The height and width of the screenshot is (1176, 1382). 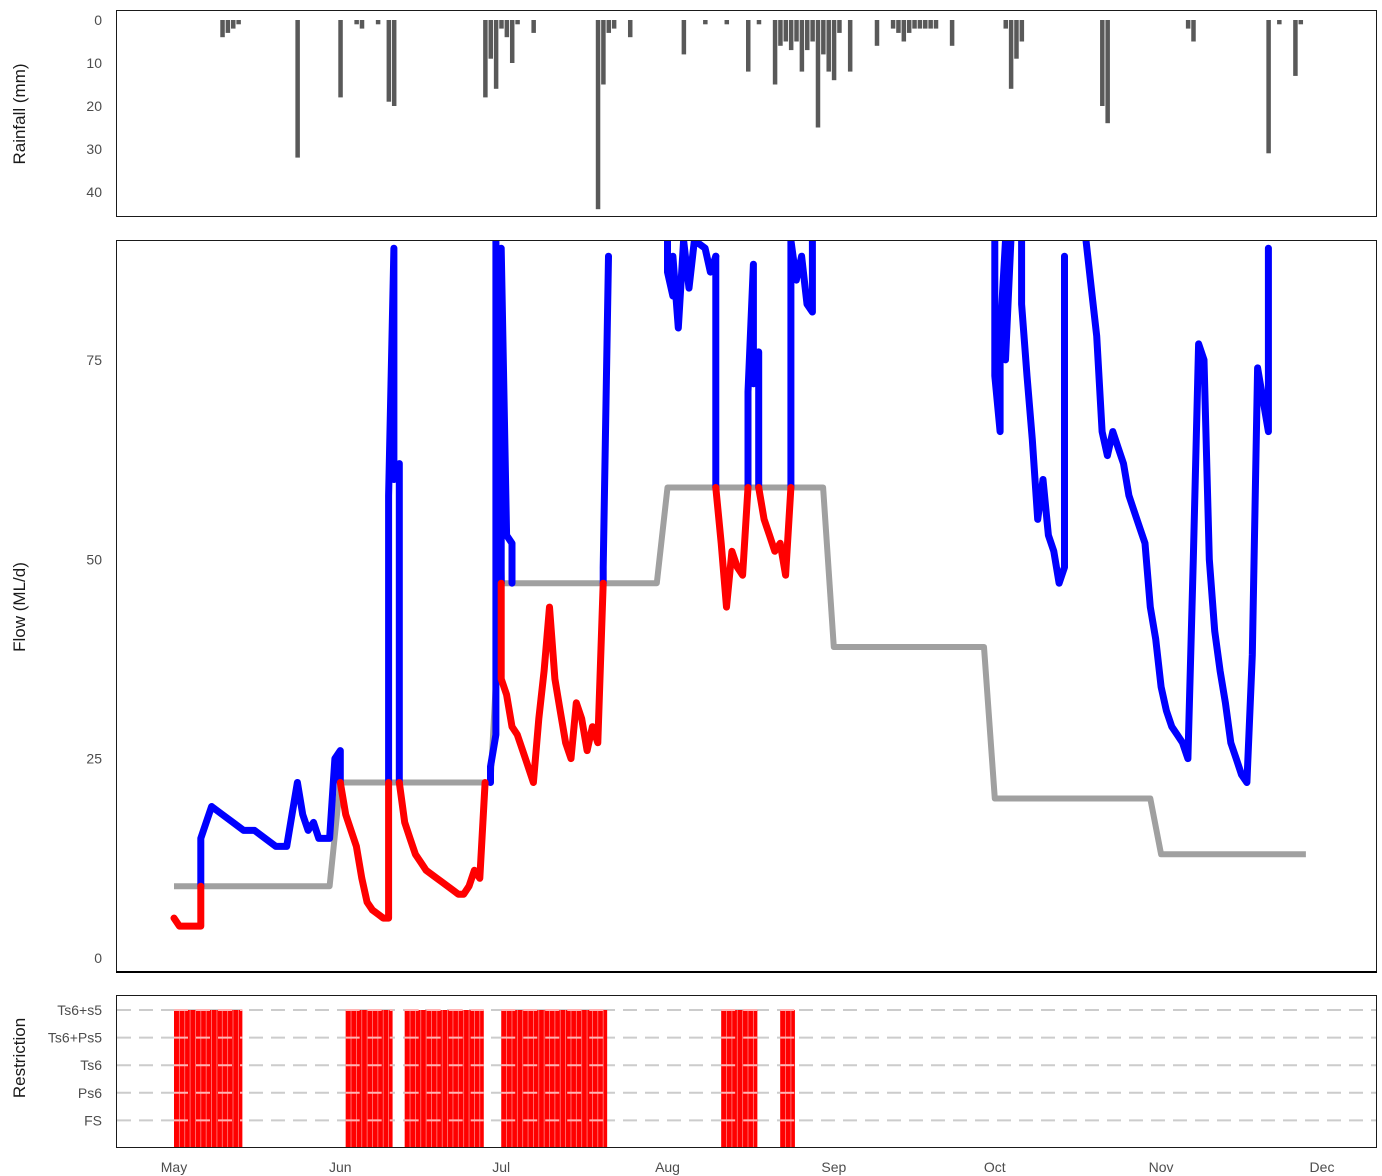 I want to click on rainfall-y-ticks: 0 10 20 30 40, so click(x=94, y=106).